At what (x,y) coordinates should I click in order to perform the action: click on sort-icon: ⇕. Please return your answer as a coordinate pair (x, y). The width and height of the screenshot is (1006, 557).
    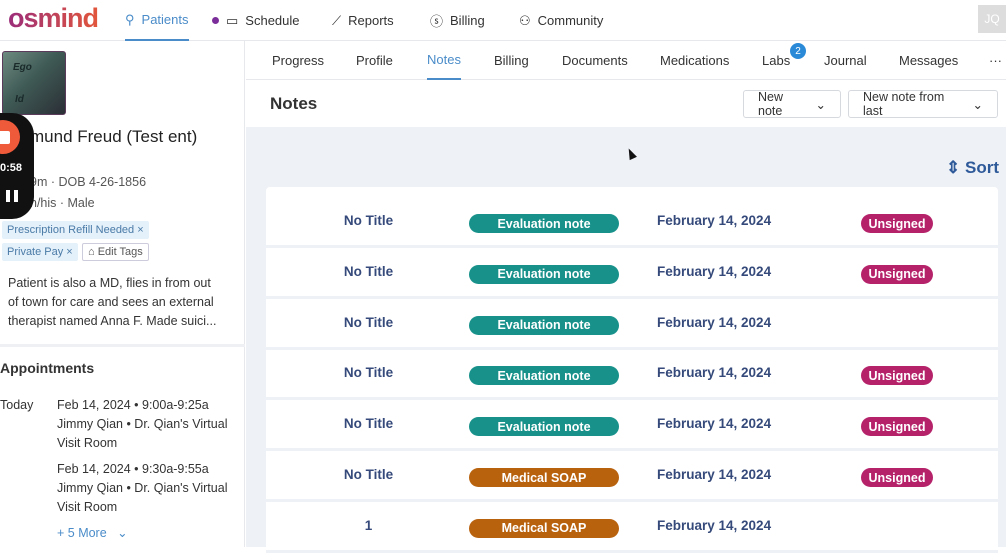
    Looking at the image, I should click on (953, 167).